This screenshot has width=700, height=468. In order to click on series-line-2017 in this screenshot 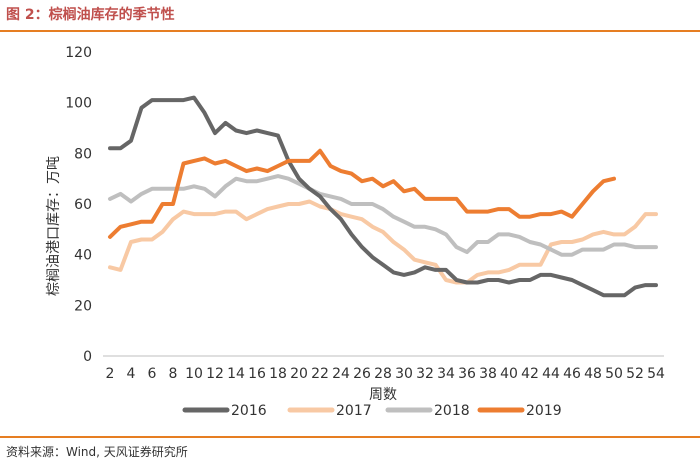, I will do `click(383, 242)`.